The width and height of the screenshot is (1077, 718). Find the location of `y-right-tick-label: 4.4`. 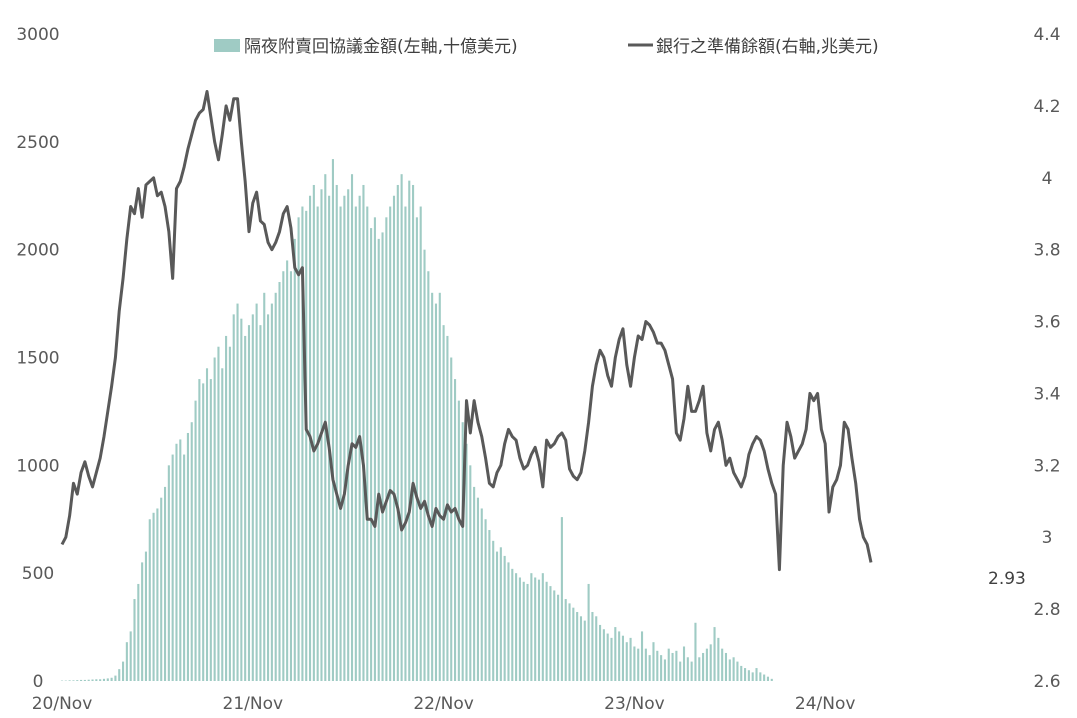

y-right-tick-label: 4.4 is located at coordinates (1046, 35).